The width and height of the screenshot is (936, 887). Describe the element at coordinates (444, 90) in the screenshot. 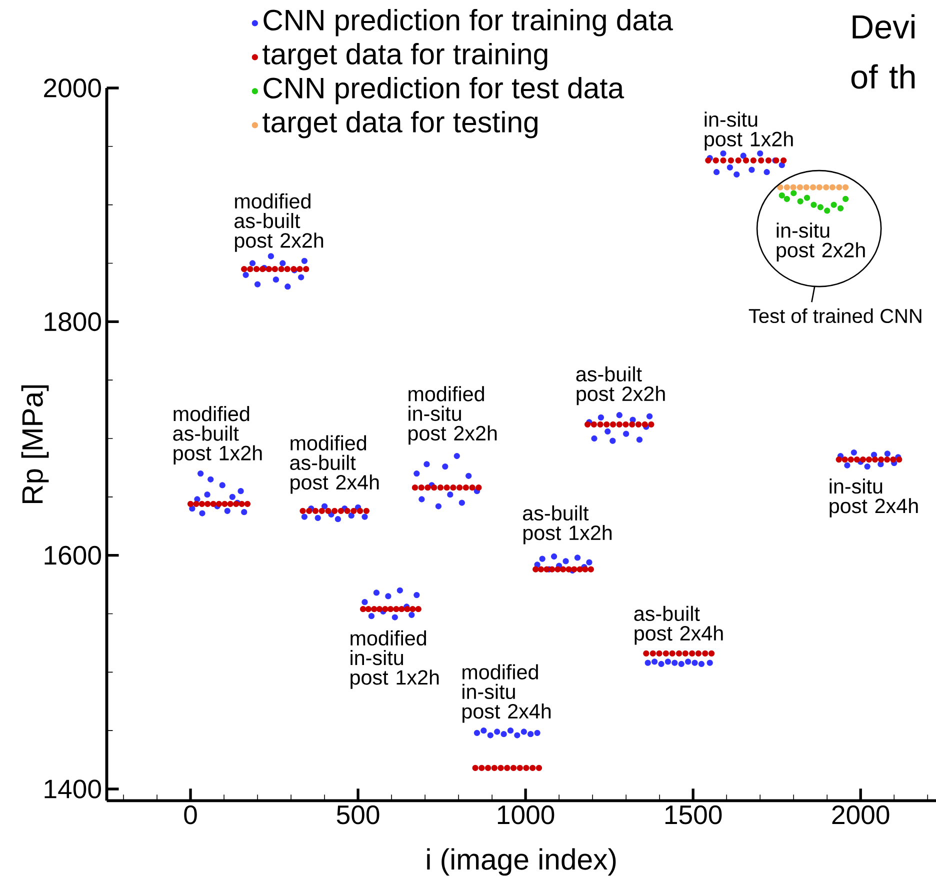

I see `legend-label: CNN prediction for test data` at that location.